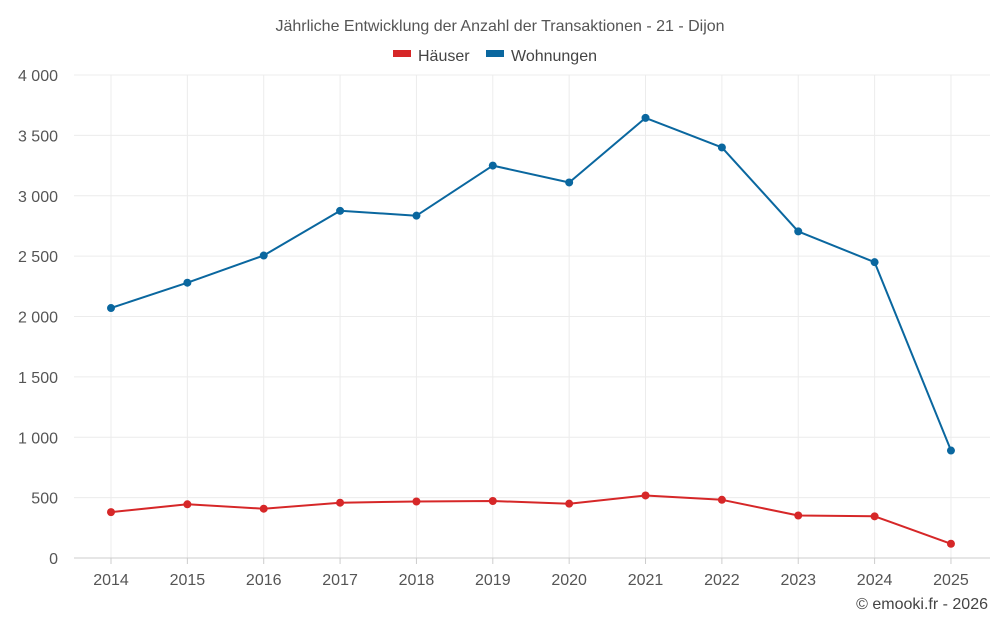 The height and width of the screenshot is (625, 1000). Describe the element at coordinates (44, 499) in the screenshot. I see `y-tick-label: 500` at that location.